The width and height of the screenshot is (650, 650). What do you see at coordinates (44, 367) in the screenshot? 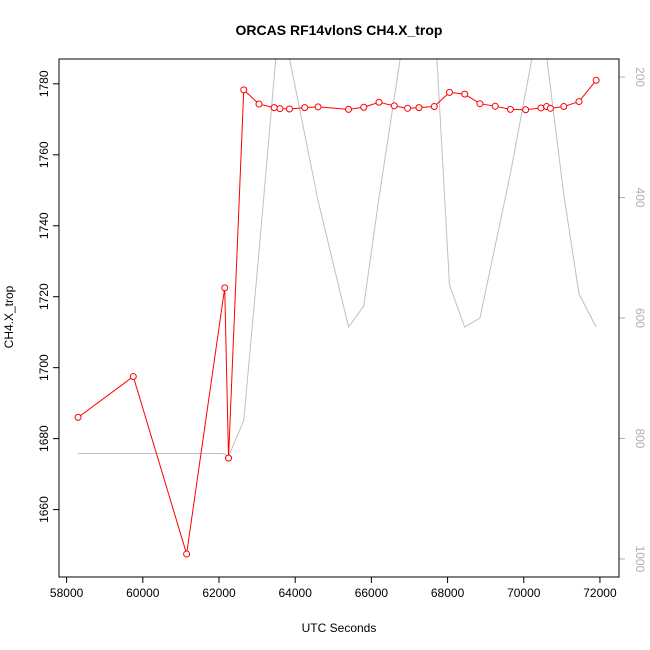
I see `y-tick-label: 1700` at bounding box center [44, 367].